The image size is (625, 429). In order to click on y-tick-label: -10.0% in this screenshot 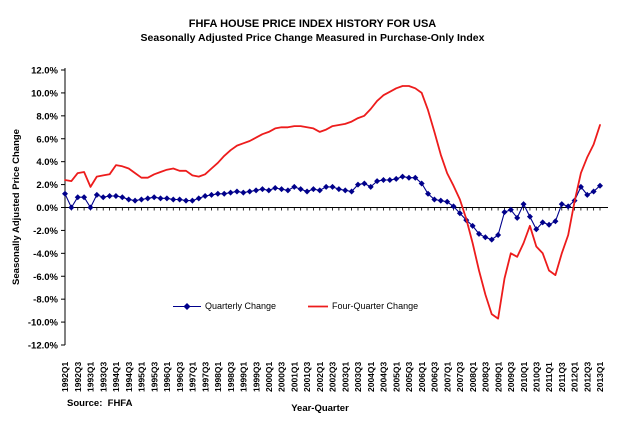, I will do `click(43, 323)`.